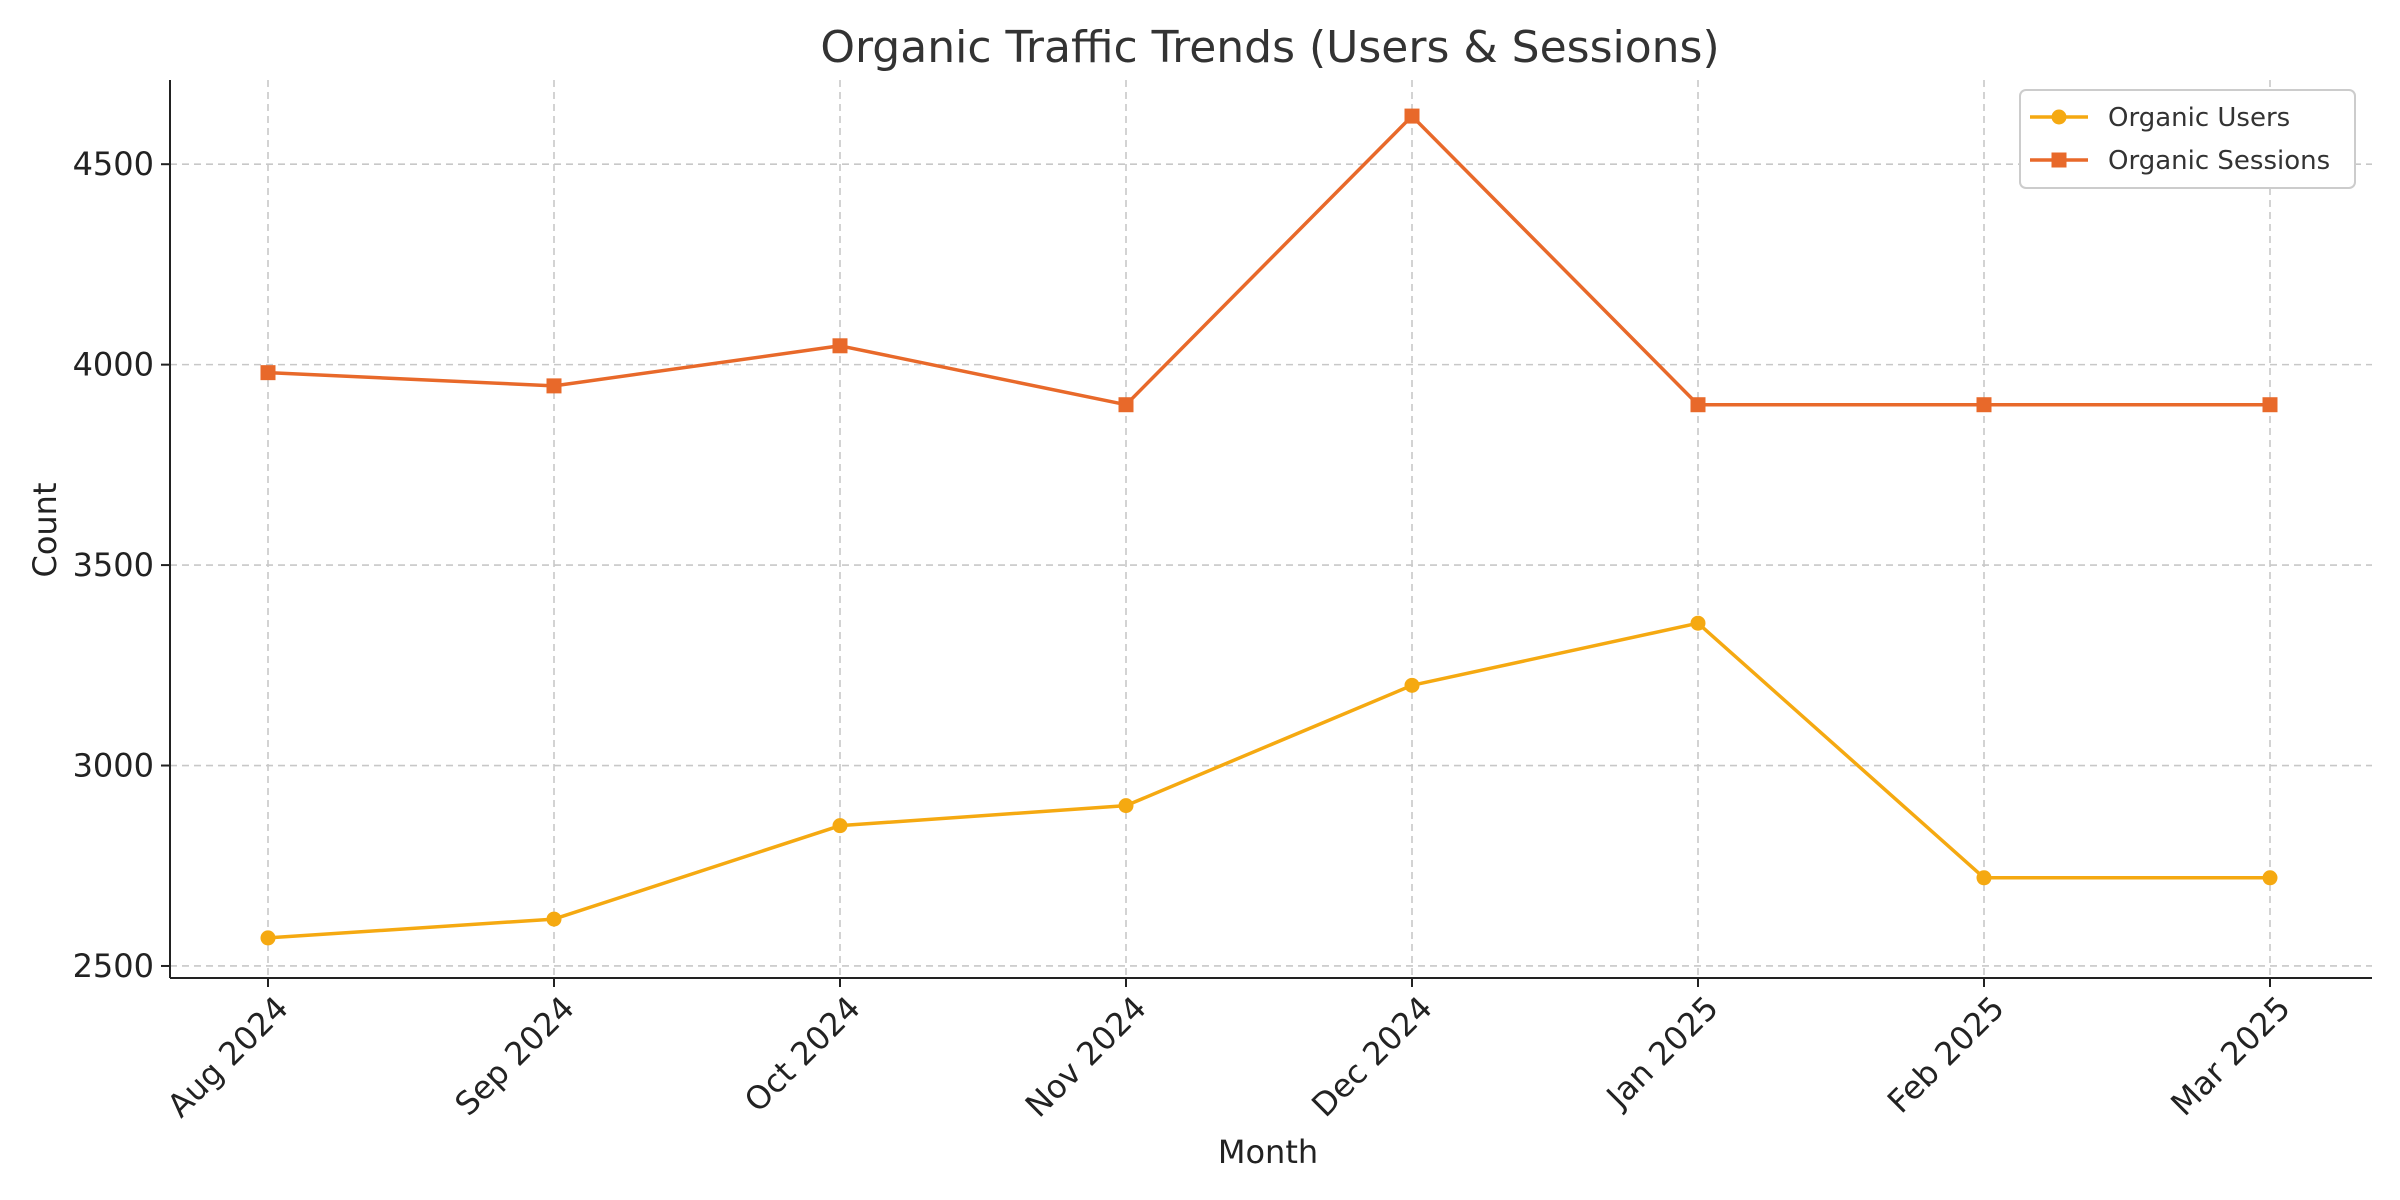 The height and width of the screenshot is (1200, 2400). What do you see at coordinates (2199, 118) in the screenshot?
I see `legend-label: Organic Users` at bounding box center [2199, 118].